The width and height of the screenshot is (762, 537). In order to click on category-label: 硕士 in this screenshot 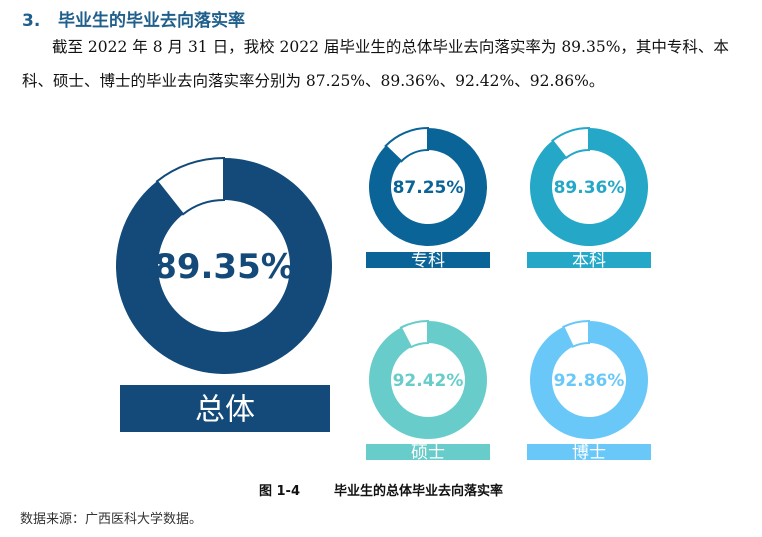, I will do `click(428, 453)`.